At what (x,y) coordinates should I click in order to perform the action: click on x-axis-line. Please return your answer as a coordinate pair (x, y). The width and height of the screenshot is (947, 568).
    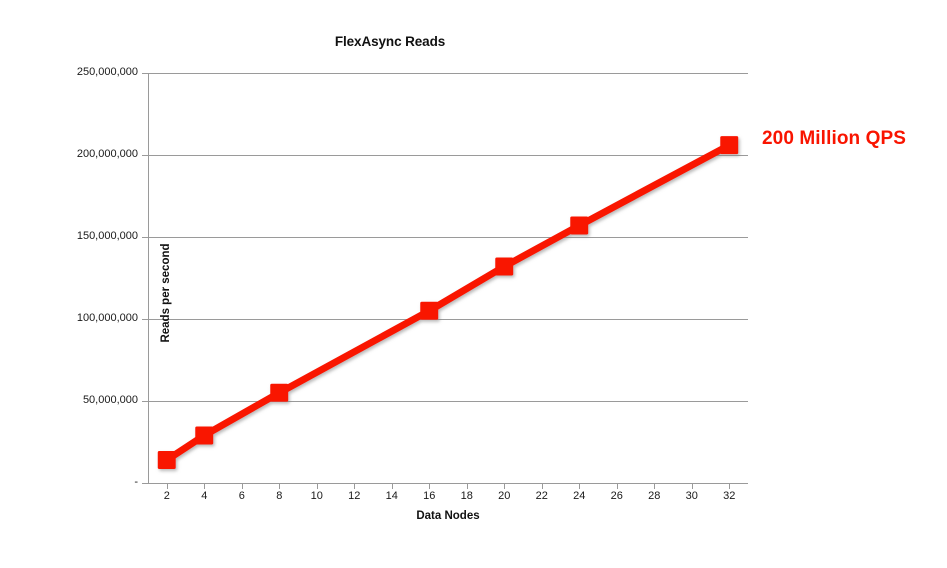
    Looking at the image, I should click on (448, 483).